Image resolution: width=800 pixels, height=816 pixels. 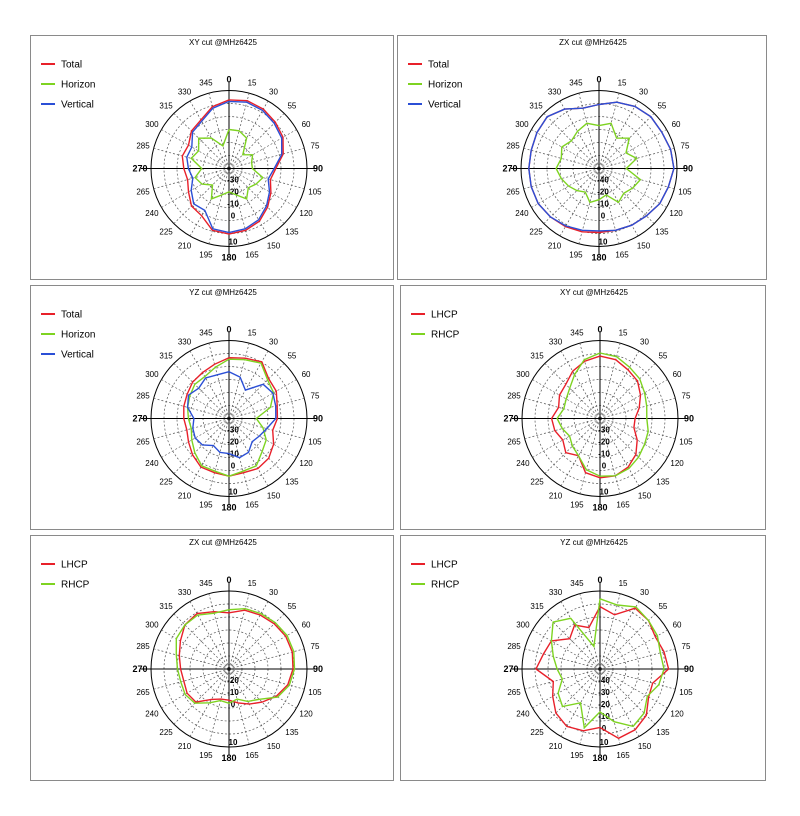 I want to click on series-line-lhcp, so click(x=596, y=417).